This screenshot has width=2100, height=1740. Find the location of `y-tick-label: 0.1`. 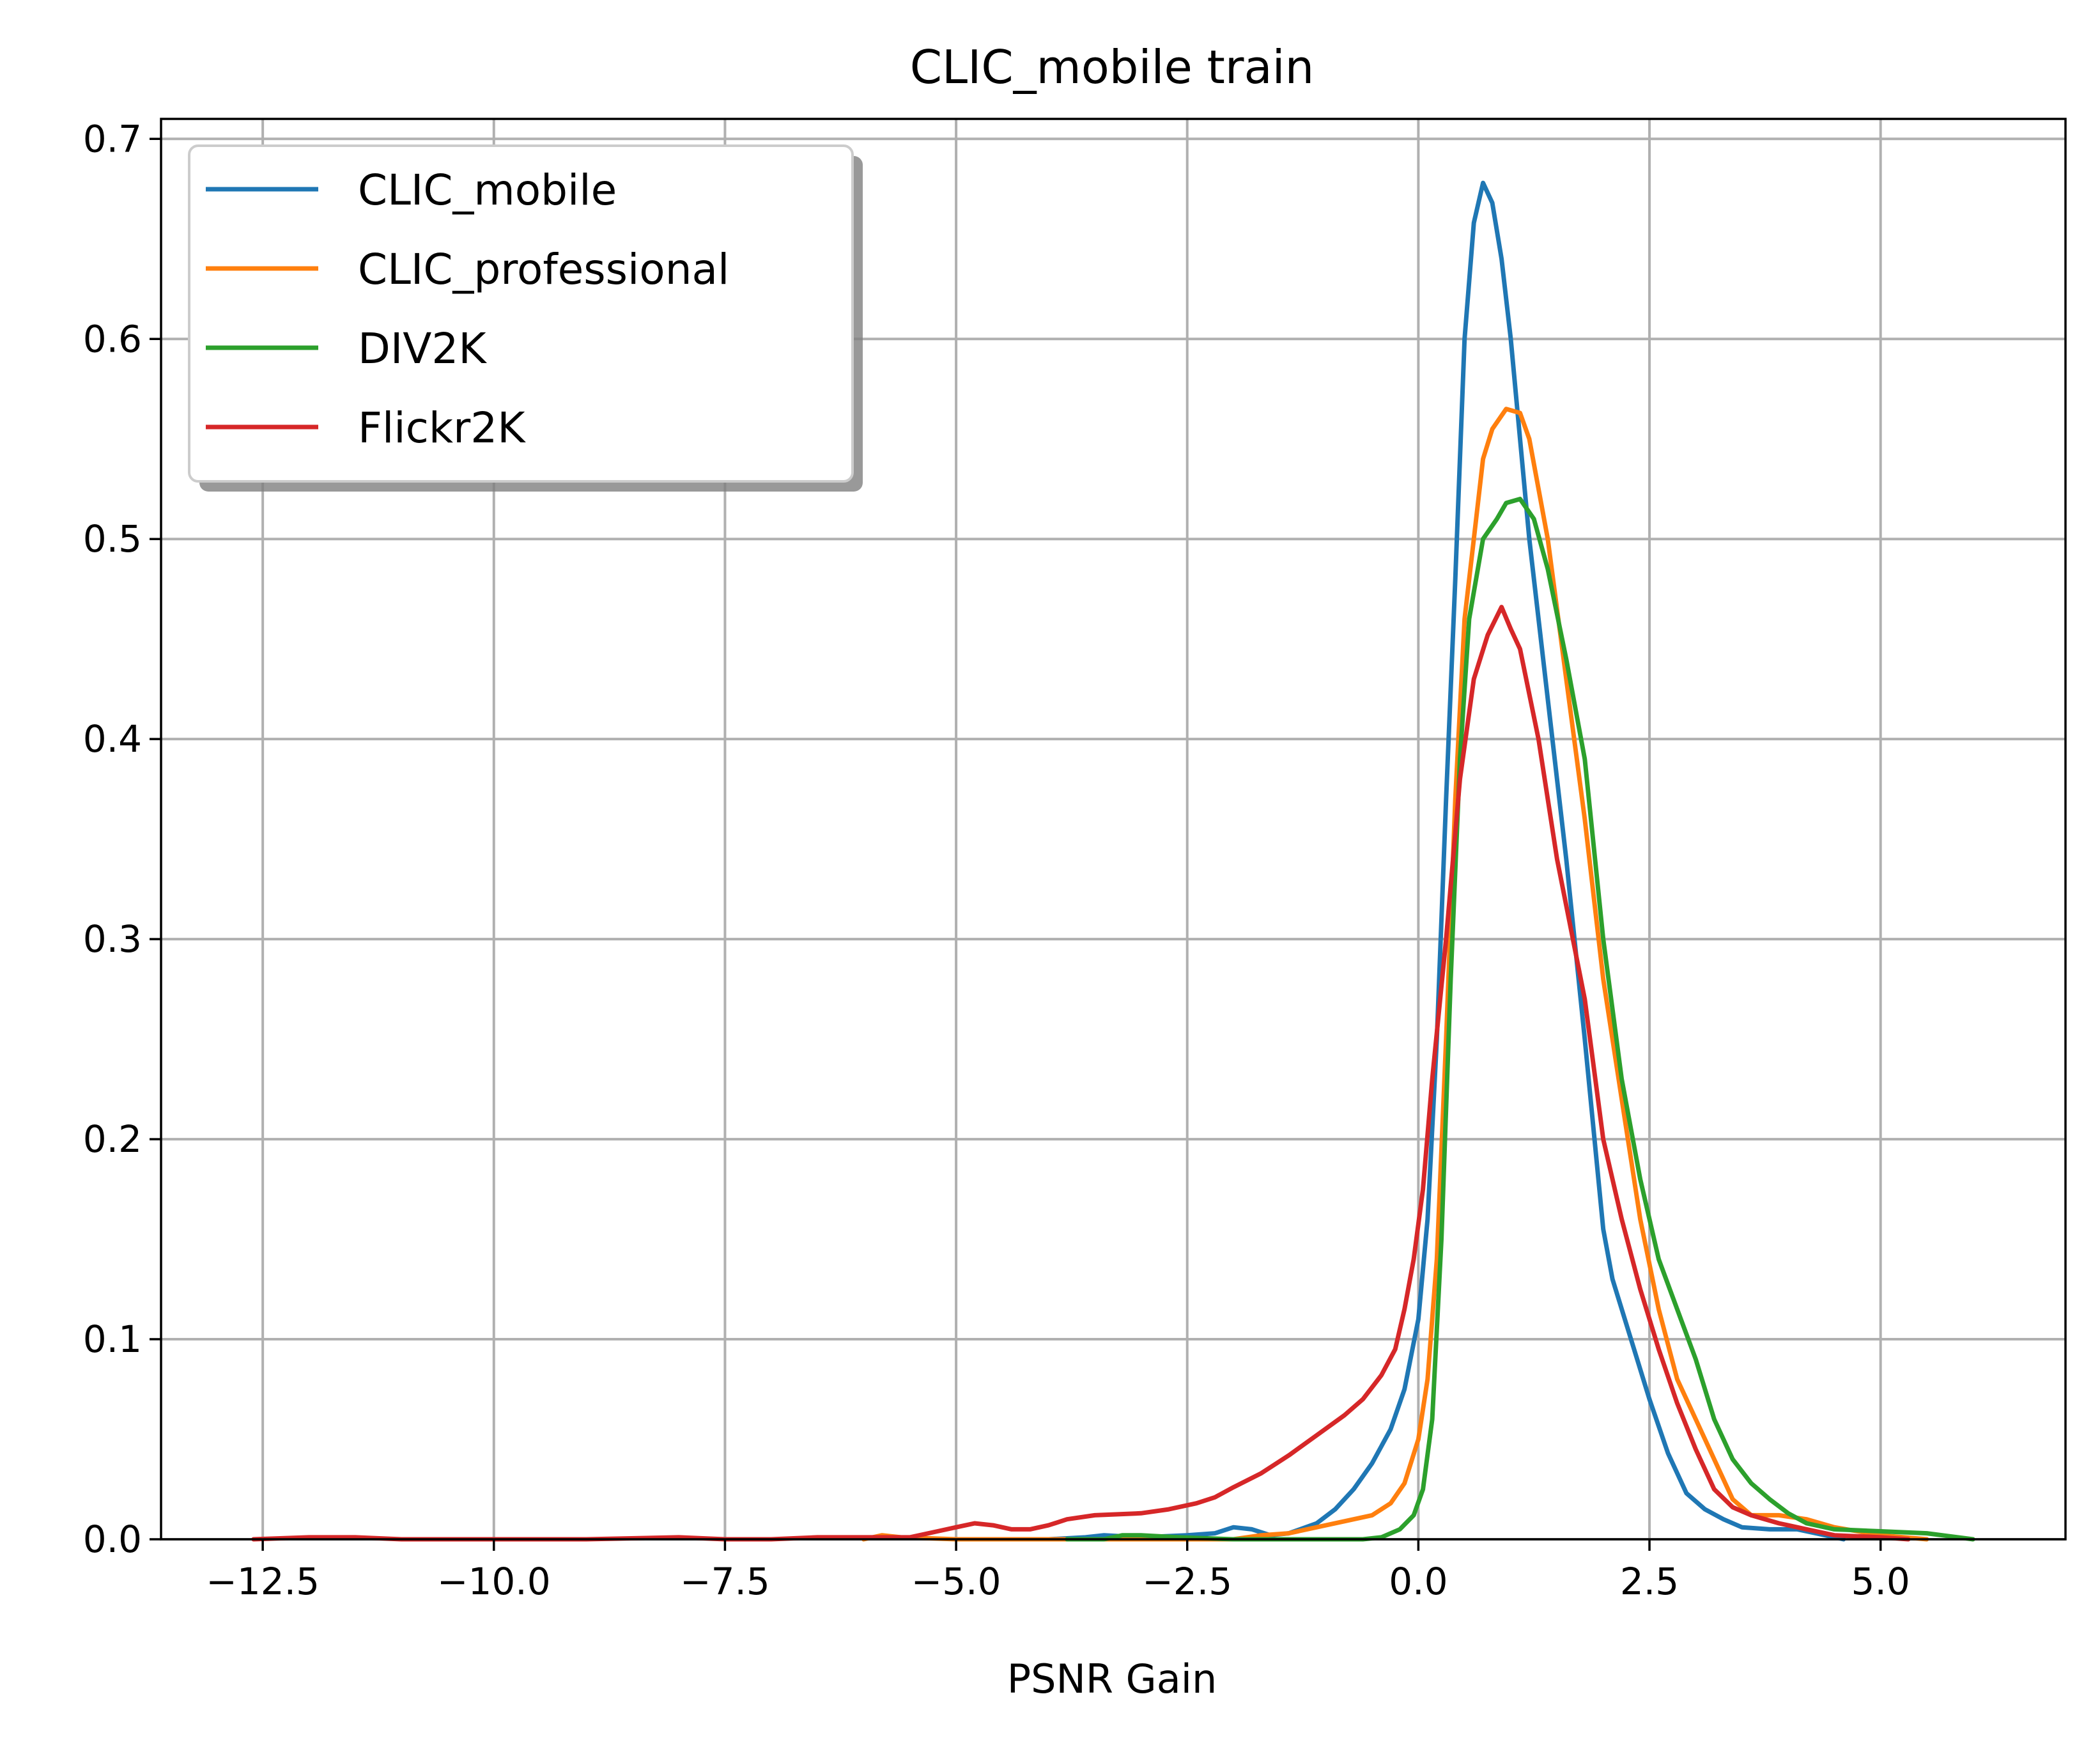

y-tick-label: 0.1 is located at coordinates (112, 1339).